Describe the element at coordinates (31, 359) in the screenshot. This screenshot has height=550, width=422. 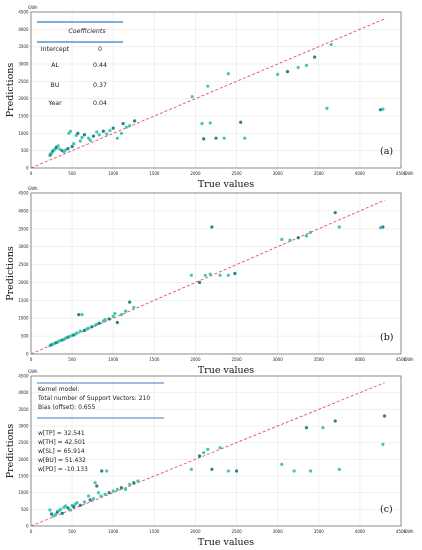
I see `x-tick-label: 0` at that location.